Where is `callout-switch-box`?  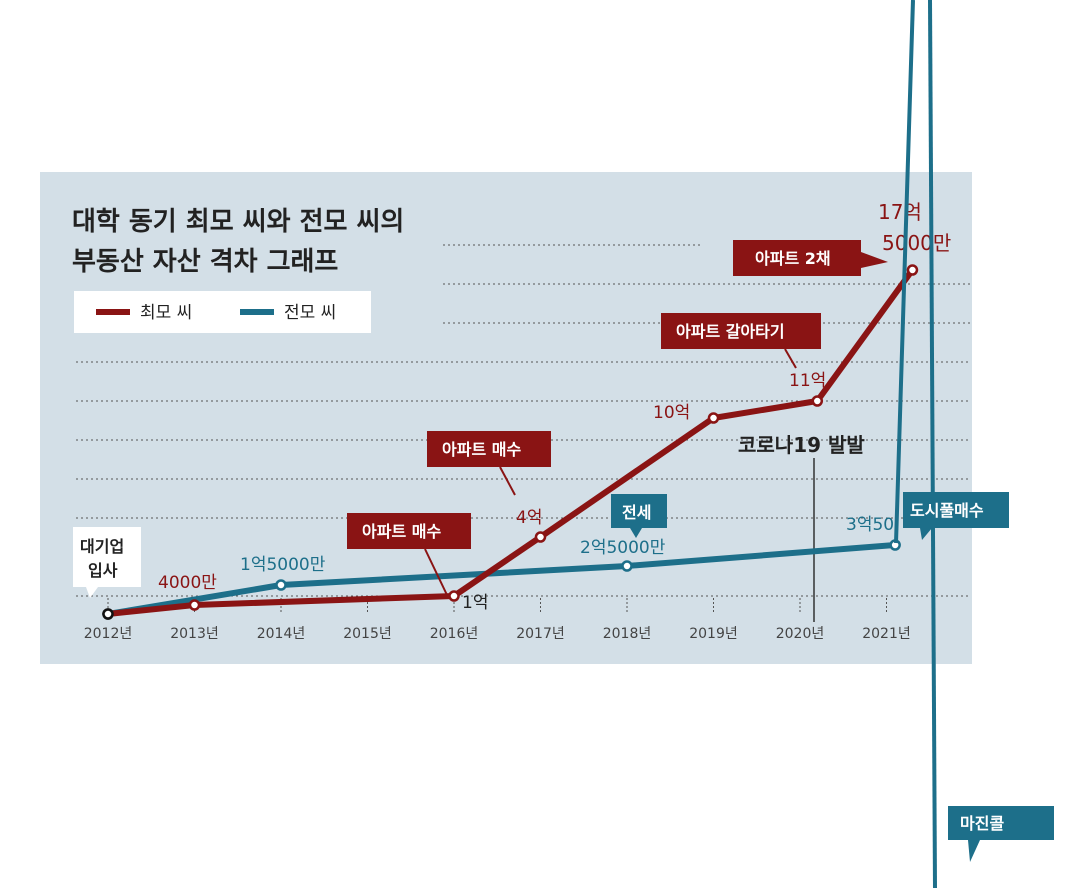
callout-switch-box is located at coordinates (741, 331).